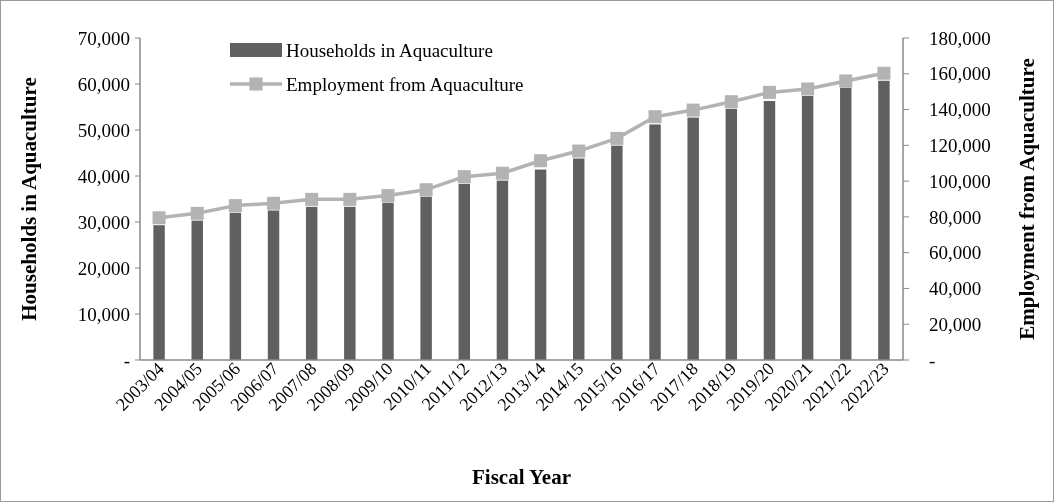 This screenshot has height=502, width=1054. I want to click on y-tick-label: -, so click(126, 360).